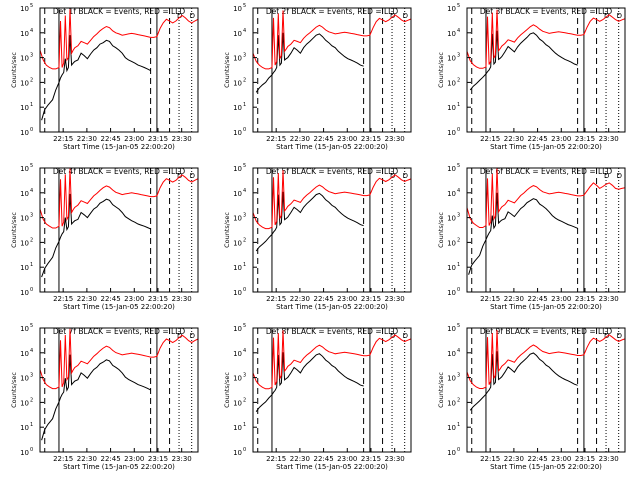  Describe the element at coordinates (332, 331) in the screenshot. I see `panel-title: Det 8f BLACK = Events, RED = LLD` at that location.